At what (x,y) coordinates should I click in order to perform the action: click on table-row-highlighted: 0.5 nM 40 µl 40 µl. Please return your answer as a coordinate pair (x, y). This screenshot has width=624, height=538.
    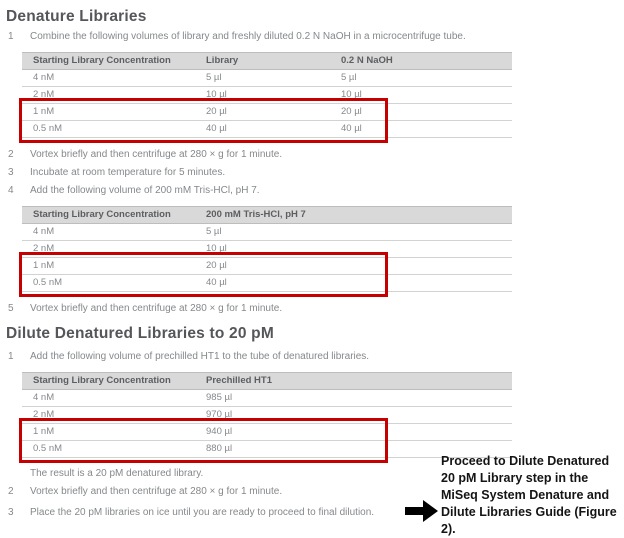
    Looking at the image, I should click on (267, 129).